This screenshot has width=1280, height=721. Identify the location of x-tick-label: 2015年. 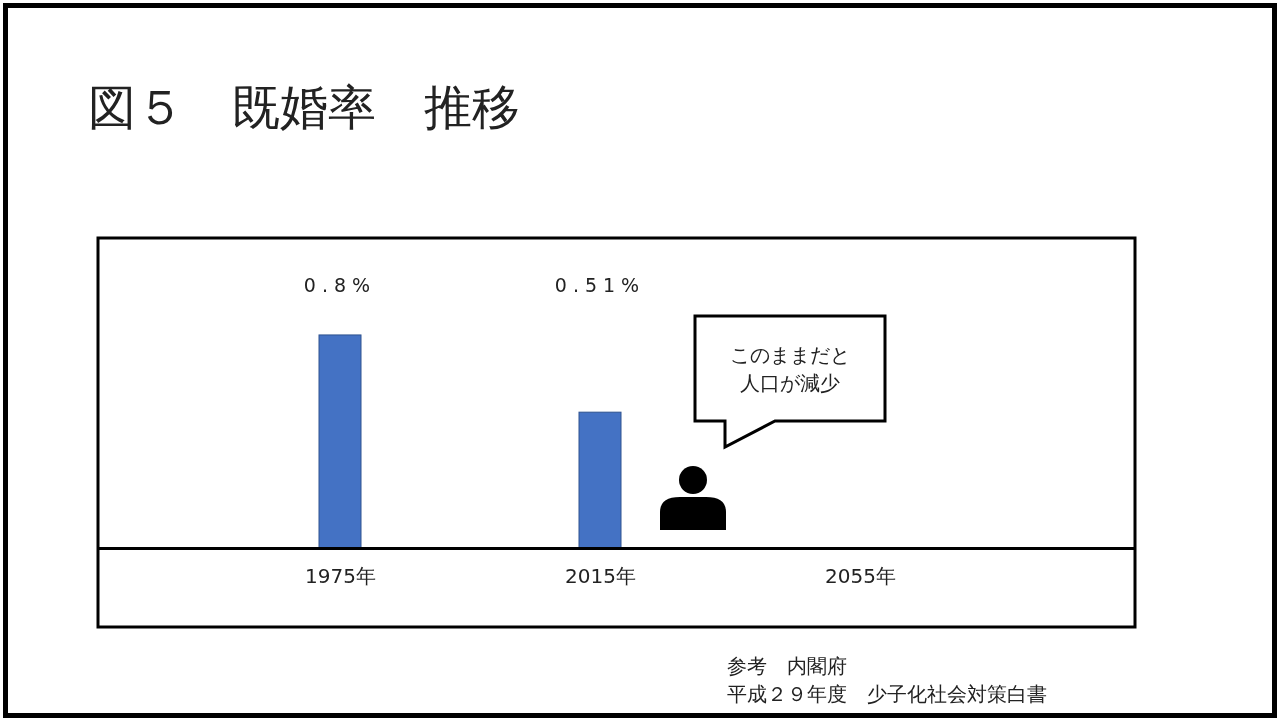
(600, 576).